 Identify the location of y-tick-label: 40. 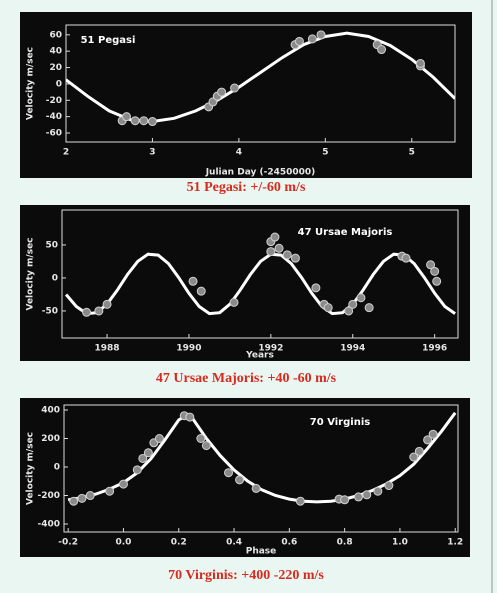
(55, 52).